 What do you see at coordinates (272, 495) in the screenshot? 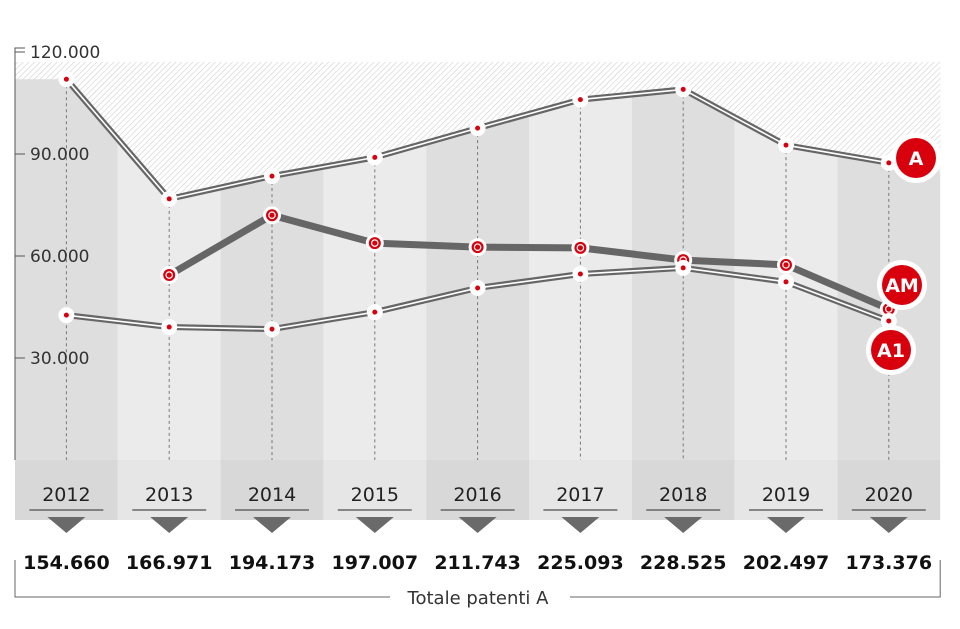
I see `x-tick-label: 2014` at bounding box center [272, 495].